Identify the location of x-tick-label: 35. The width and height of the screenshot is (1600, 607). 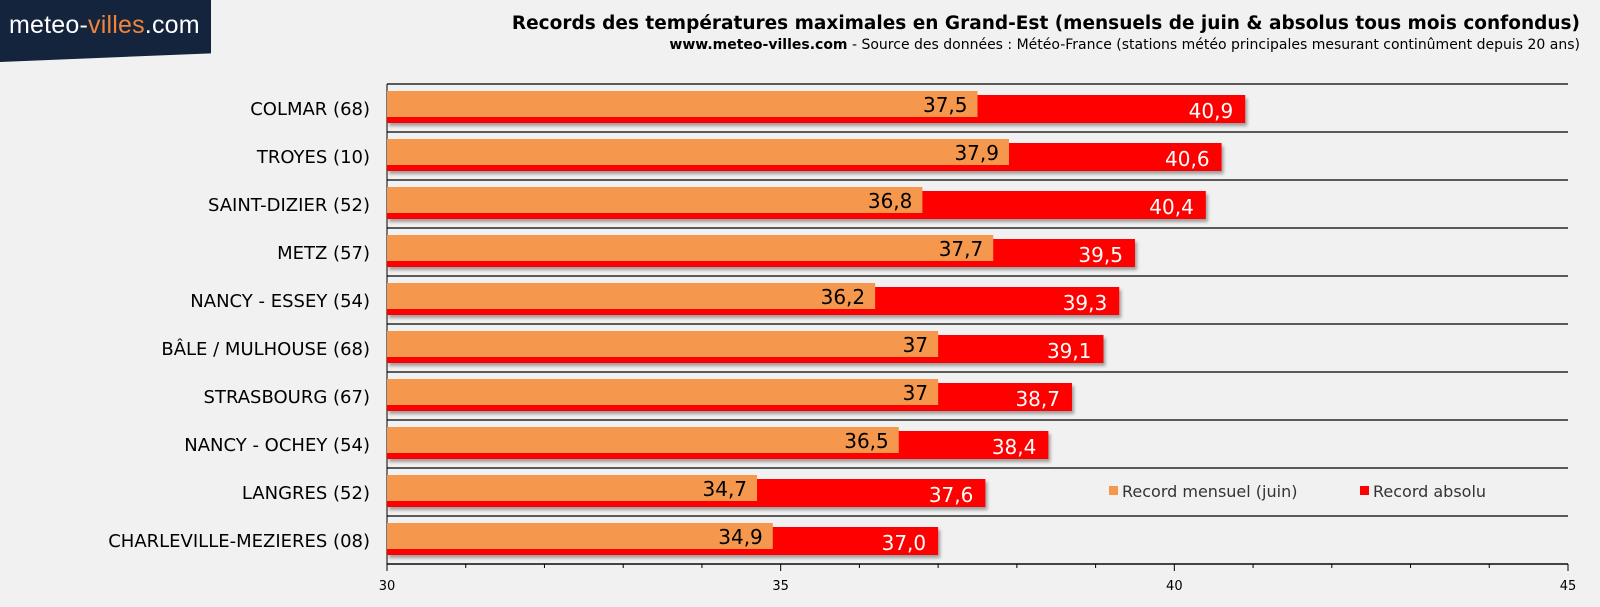
(780, 586).